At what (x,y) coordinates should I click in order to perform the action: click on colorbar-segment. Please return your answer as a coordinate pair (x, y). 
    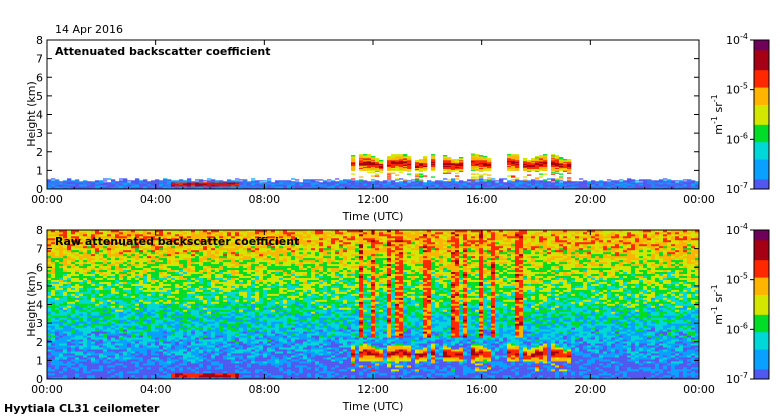
    Looking at the image, I should click on (761, 81).